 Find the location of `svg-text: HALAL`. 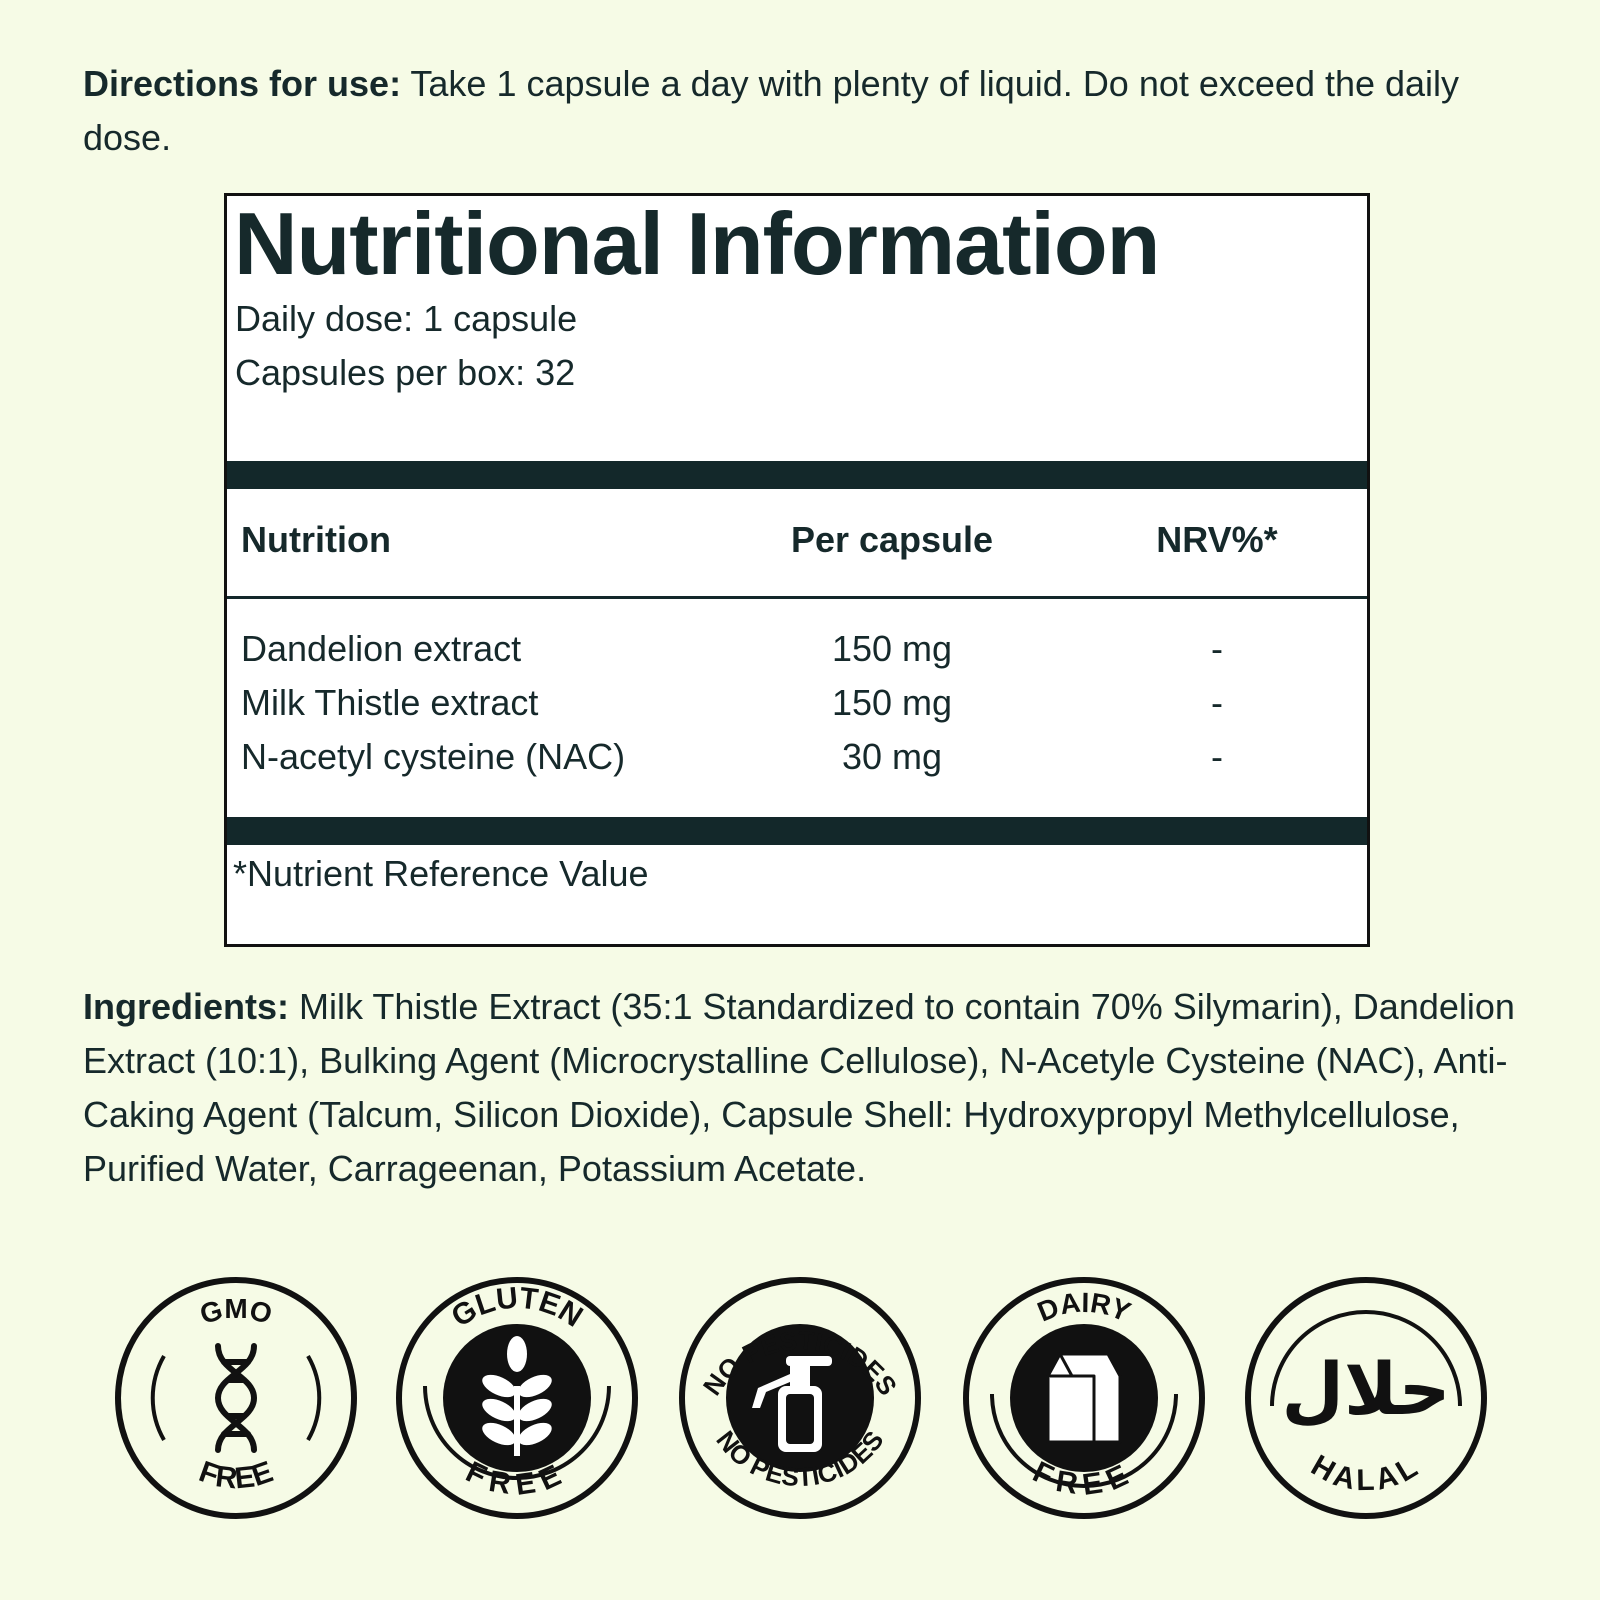

svg-text: HALAL is located at coordinates (1366, 1473).